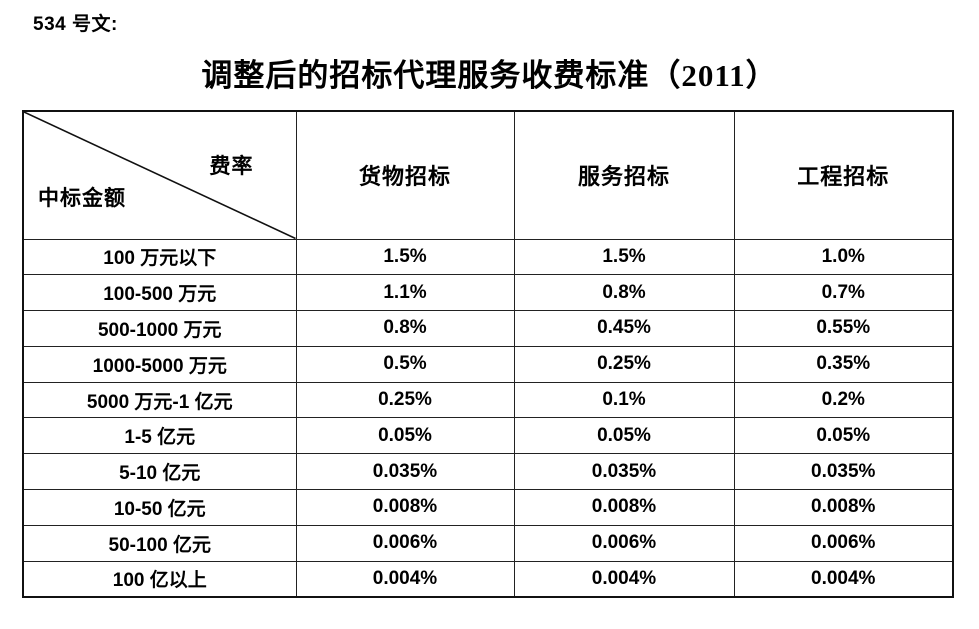 This screenshot has width=979, height=629. What do you see at coordinates (405, 507) in the screenshot?
I see `goods-fee-cell: 0.008%` at bounding box center [405, 507].